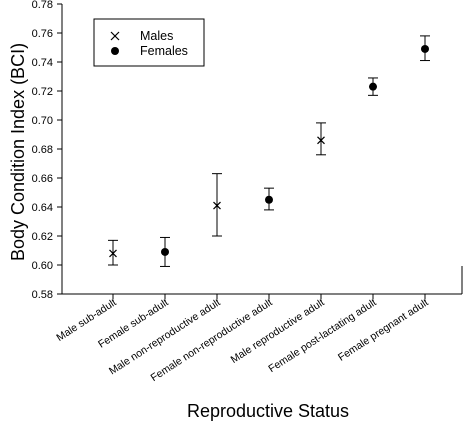 This screenshot has width=474, height=424. I want to click on x-axis-title: Reproductive Status, so click(268, 411).